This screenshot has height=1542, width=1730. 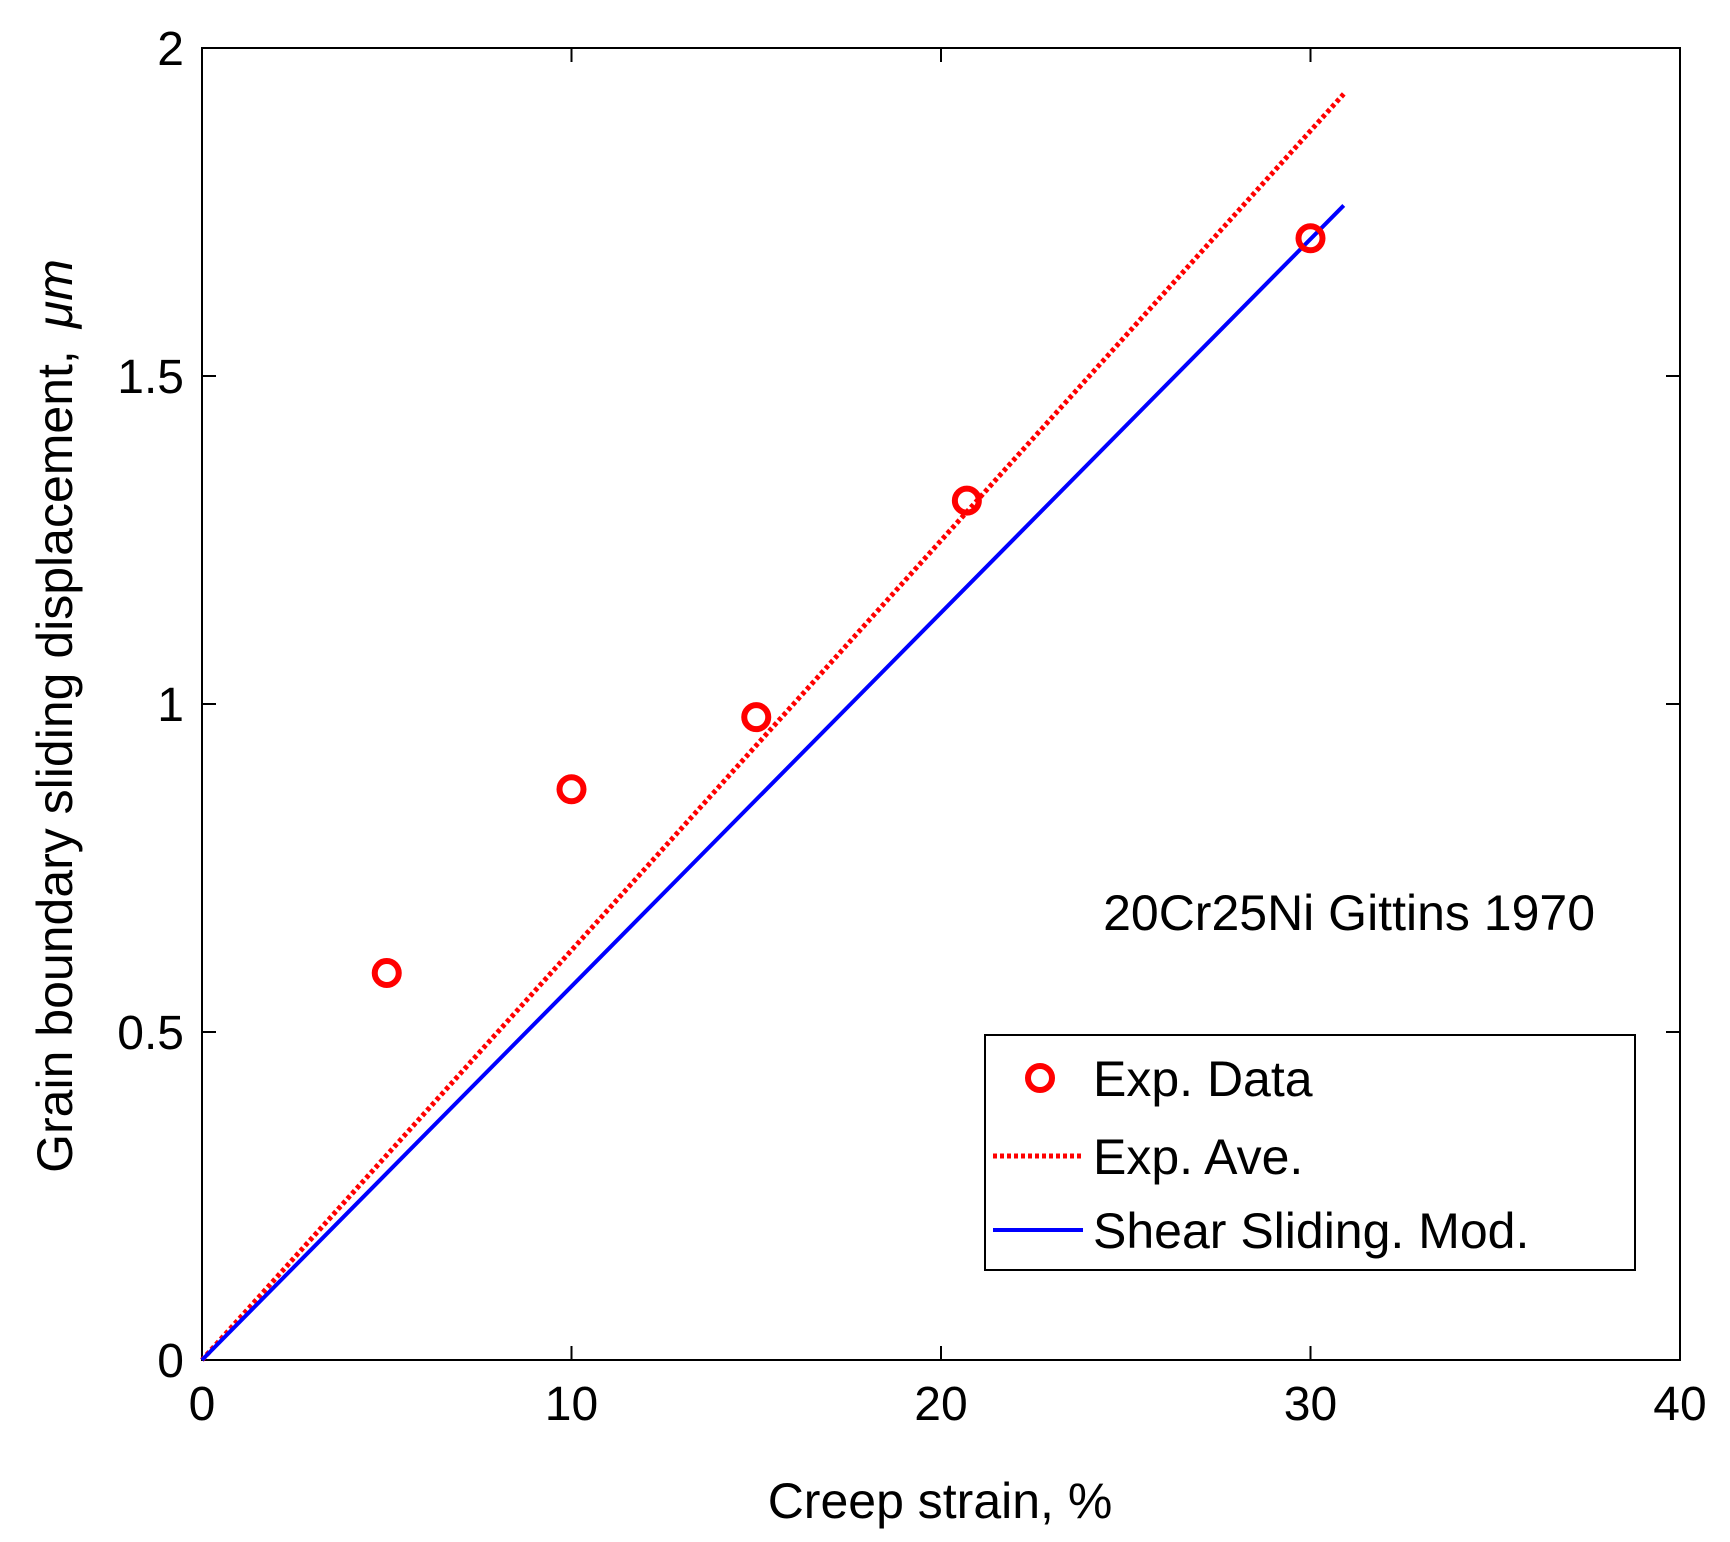 I want to click on legend-label-exp-ave: Exp. Ave., so click(x=1198, y=1157).